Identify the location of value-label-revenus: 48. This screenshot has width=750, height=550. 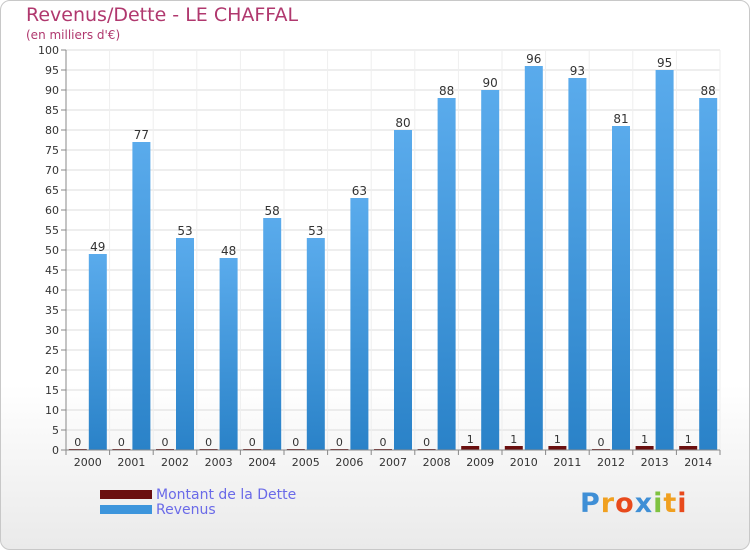
(228, 251).